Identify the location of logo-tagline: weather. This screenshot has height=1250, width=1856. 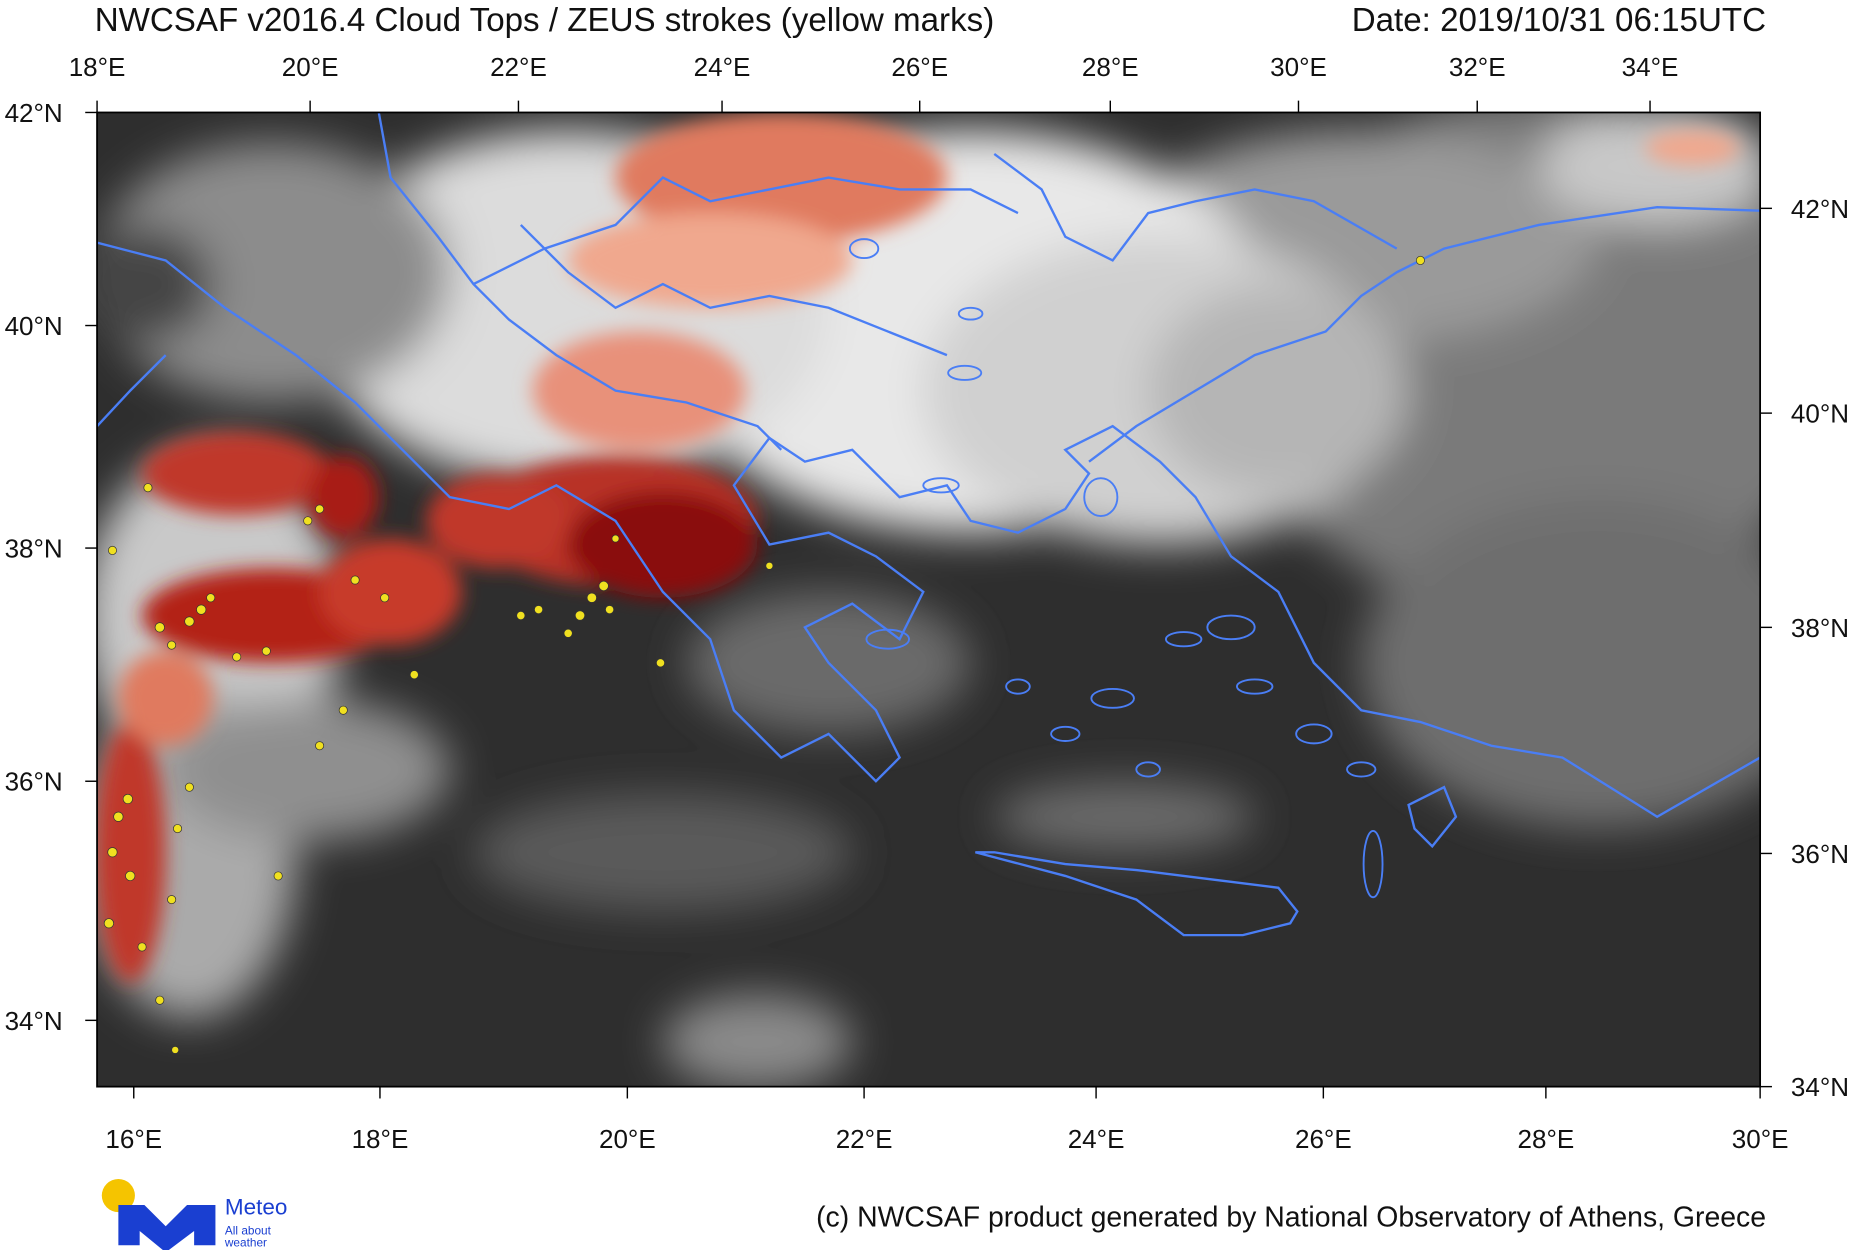
(245, 1242).